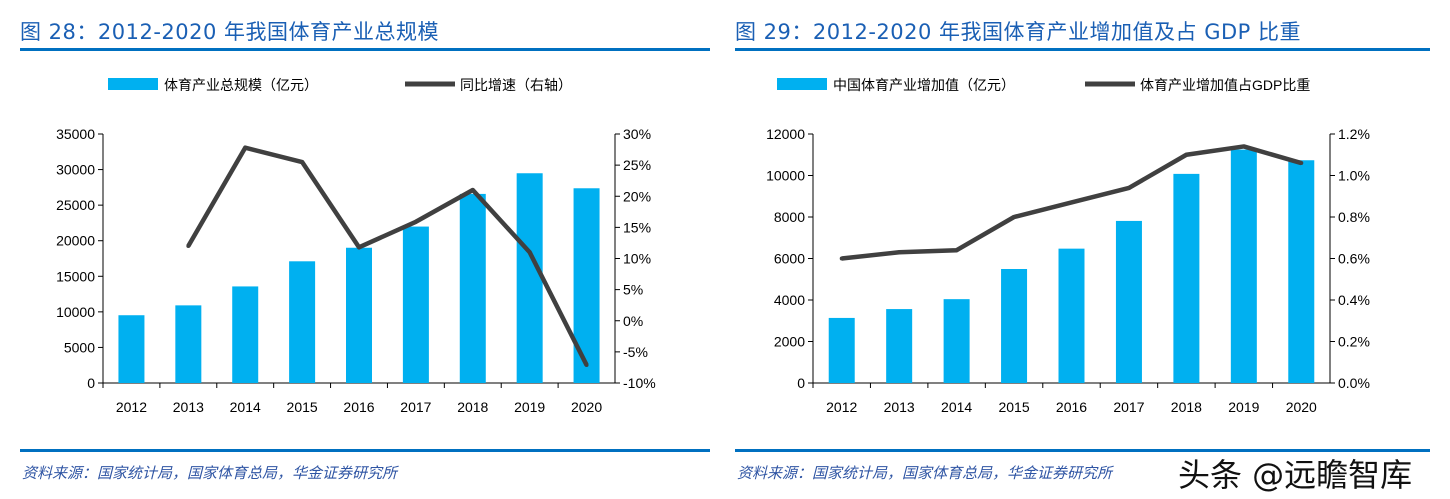  What do you see at coordinates (1354, 383) in the screenshot?
I see `y2-tick-label: 0.0%` at bounding box center [1354, 383].